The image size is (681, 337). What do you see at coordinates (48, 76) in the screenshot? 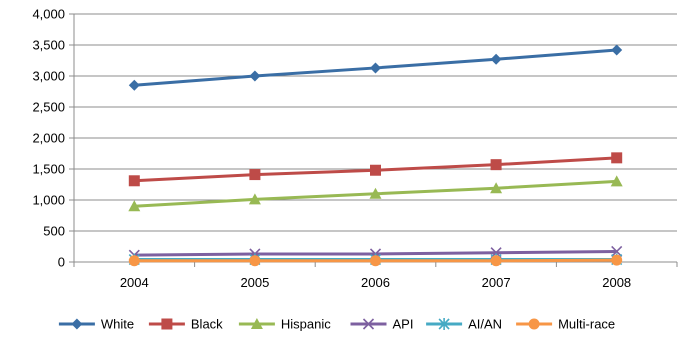
I see `y-tick-label: 3,000` at bounding box center [48, 76].